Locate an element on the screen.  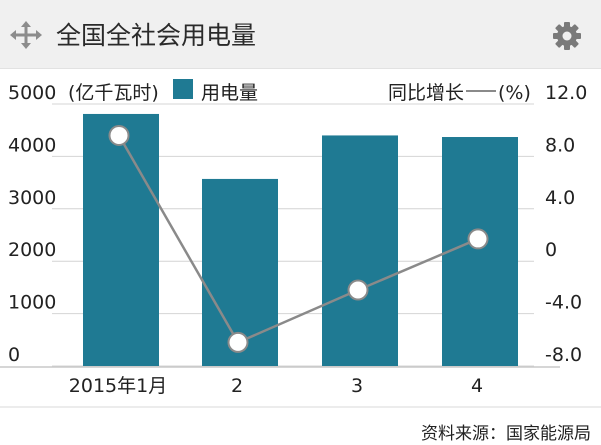
left-axis-label: (亿千瓦时) is located at coordinates (113, 93).